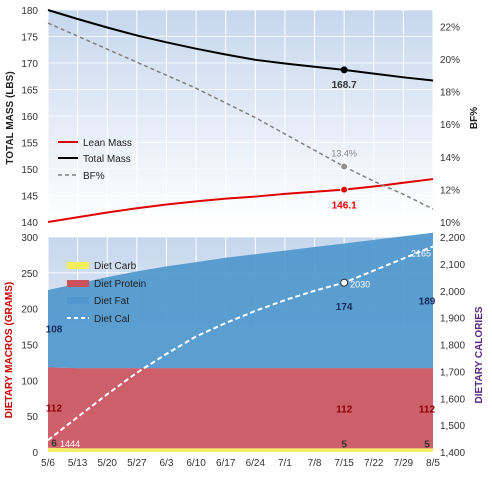  I want to click on mass-y-tick-label: 140, so click(29, 223).